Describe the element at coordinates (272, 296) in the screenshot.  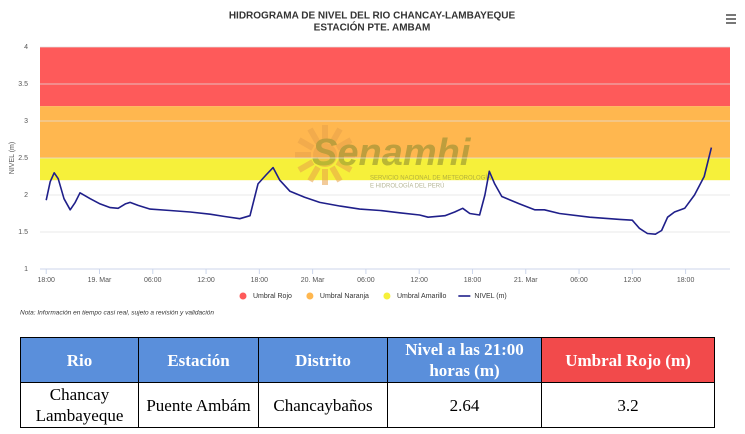
I see `legend-label: Umbral Rojo` at that location.